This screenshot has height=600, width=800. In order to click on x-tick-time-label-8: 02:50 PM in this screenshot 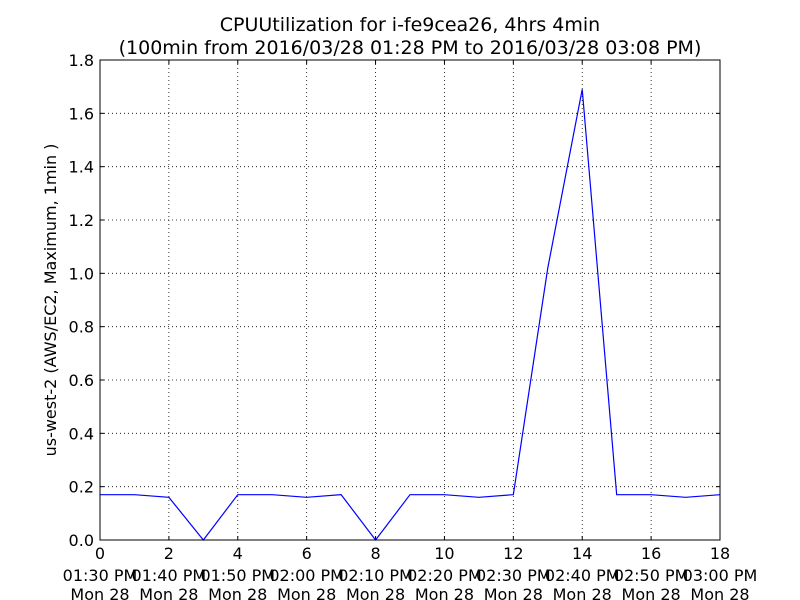, I will do `click(651, 575)`.